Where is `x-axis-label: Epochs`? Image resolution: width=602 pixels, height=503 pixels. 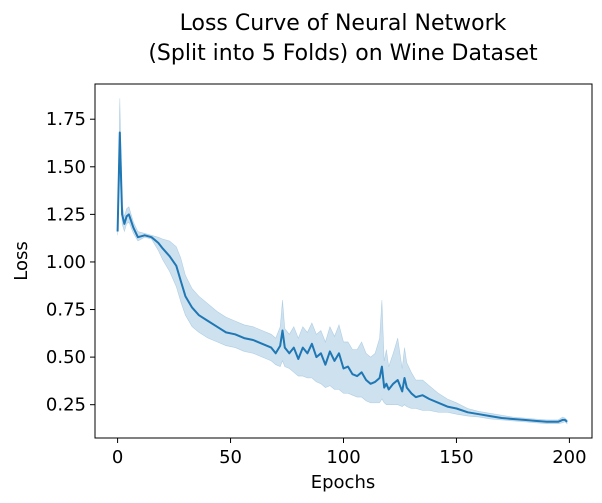 x-axis-label: Epochs is located at coordinates (343, 482).